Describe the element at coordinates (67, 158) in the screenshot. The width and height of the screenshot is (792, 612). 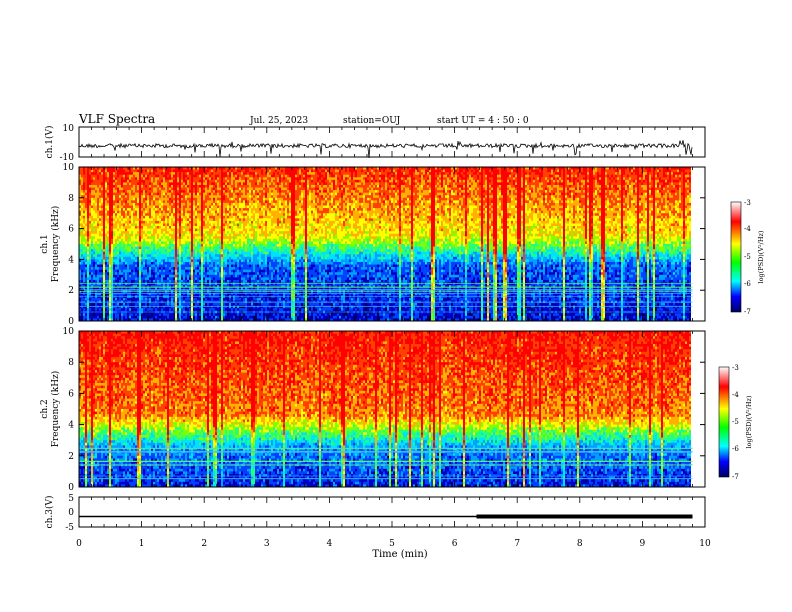
I see `ch1-waveform-ytick-bottom: -10` at that location.